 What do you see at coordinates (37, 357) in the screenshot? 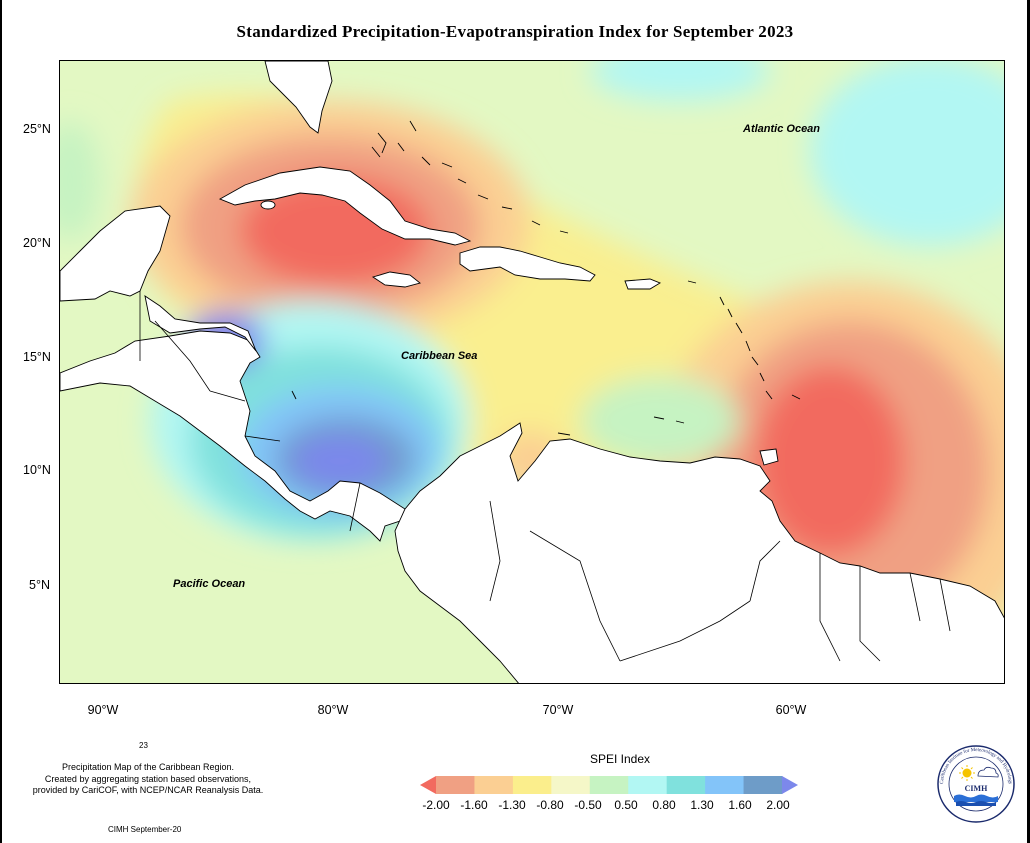
I see `lat-tick-15n: 15°N` at bounding box center [37, 357].